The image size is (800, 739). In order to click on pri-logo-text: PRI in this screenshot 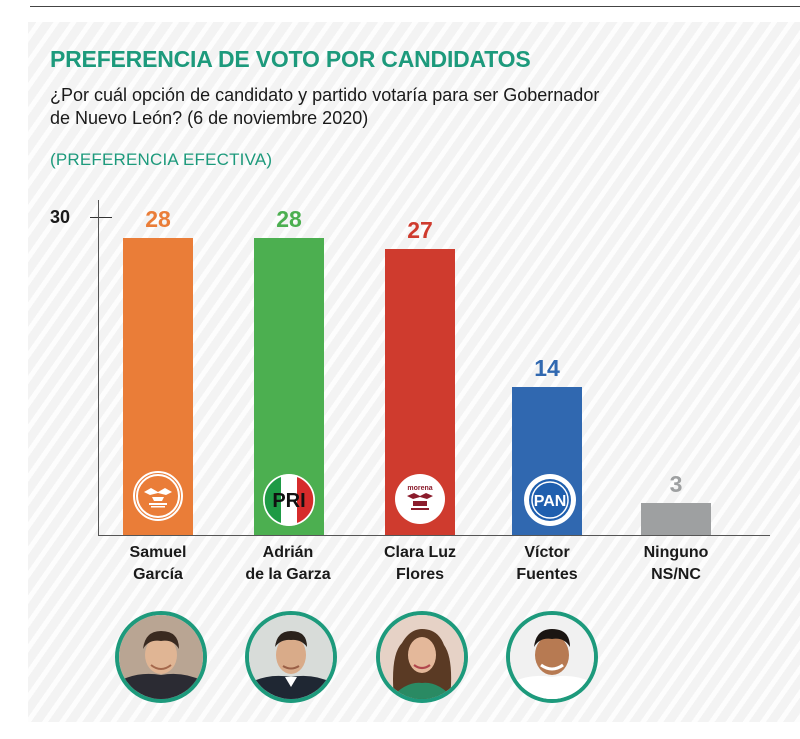, I will do `click(288, 501)`.